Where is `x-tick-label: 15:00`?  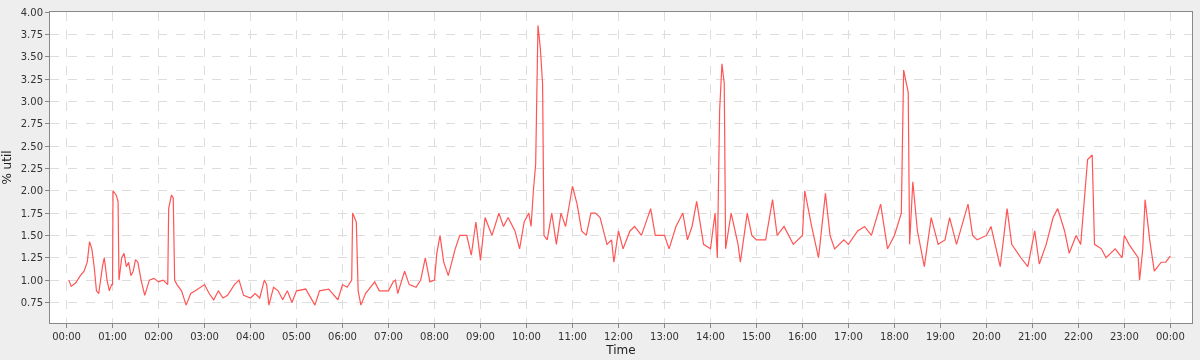
x-tick-label: 15:00 is located at coordinates (756, 336).